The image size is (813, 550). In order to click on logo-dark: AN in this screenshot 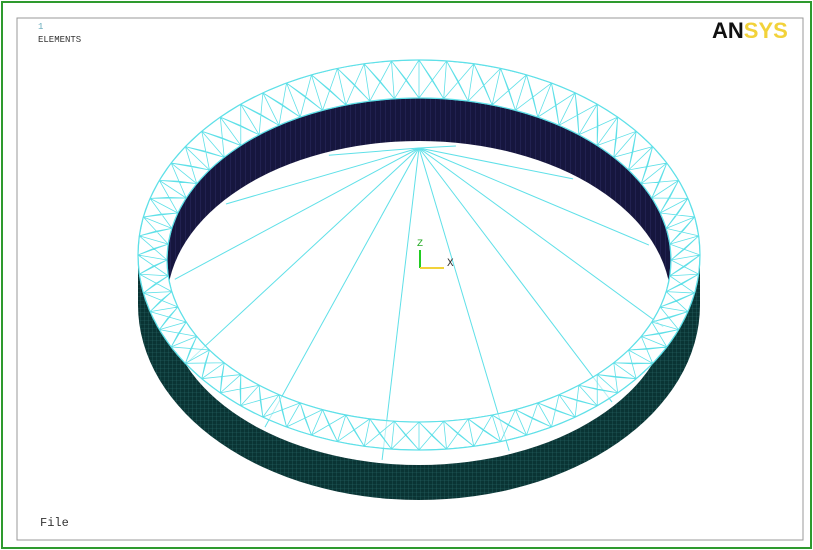, I will do `click(728, 30)`.